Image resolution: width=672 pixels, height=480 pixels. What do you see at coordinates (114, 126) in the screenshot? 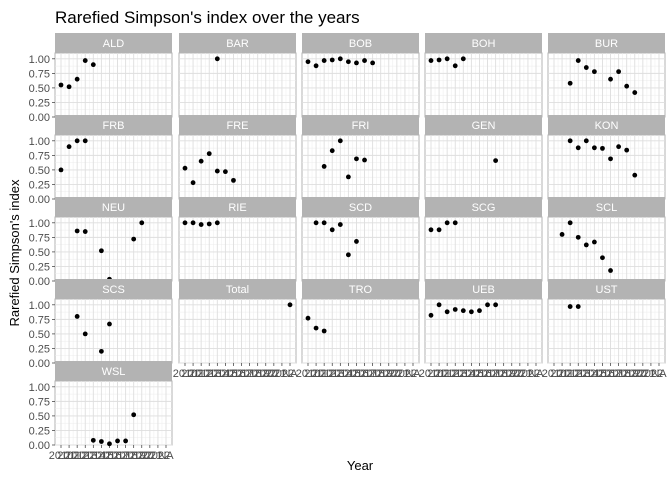
I see `facet-strip-label: FRB` at bounding box center [114, 126].